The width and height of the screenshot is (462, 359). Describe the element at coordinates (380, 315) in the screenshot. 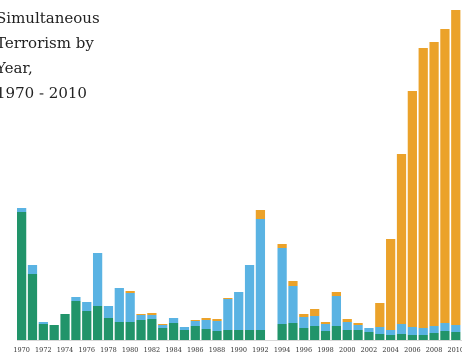

I see `bar-segment-2003-s2` at that location.